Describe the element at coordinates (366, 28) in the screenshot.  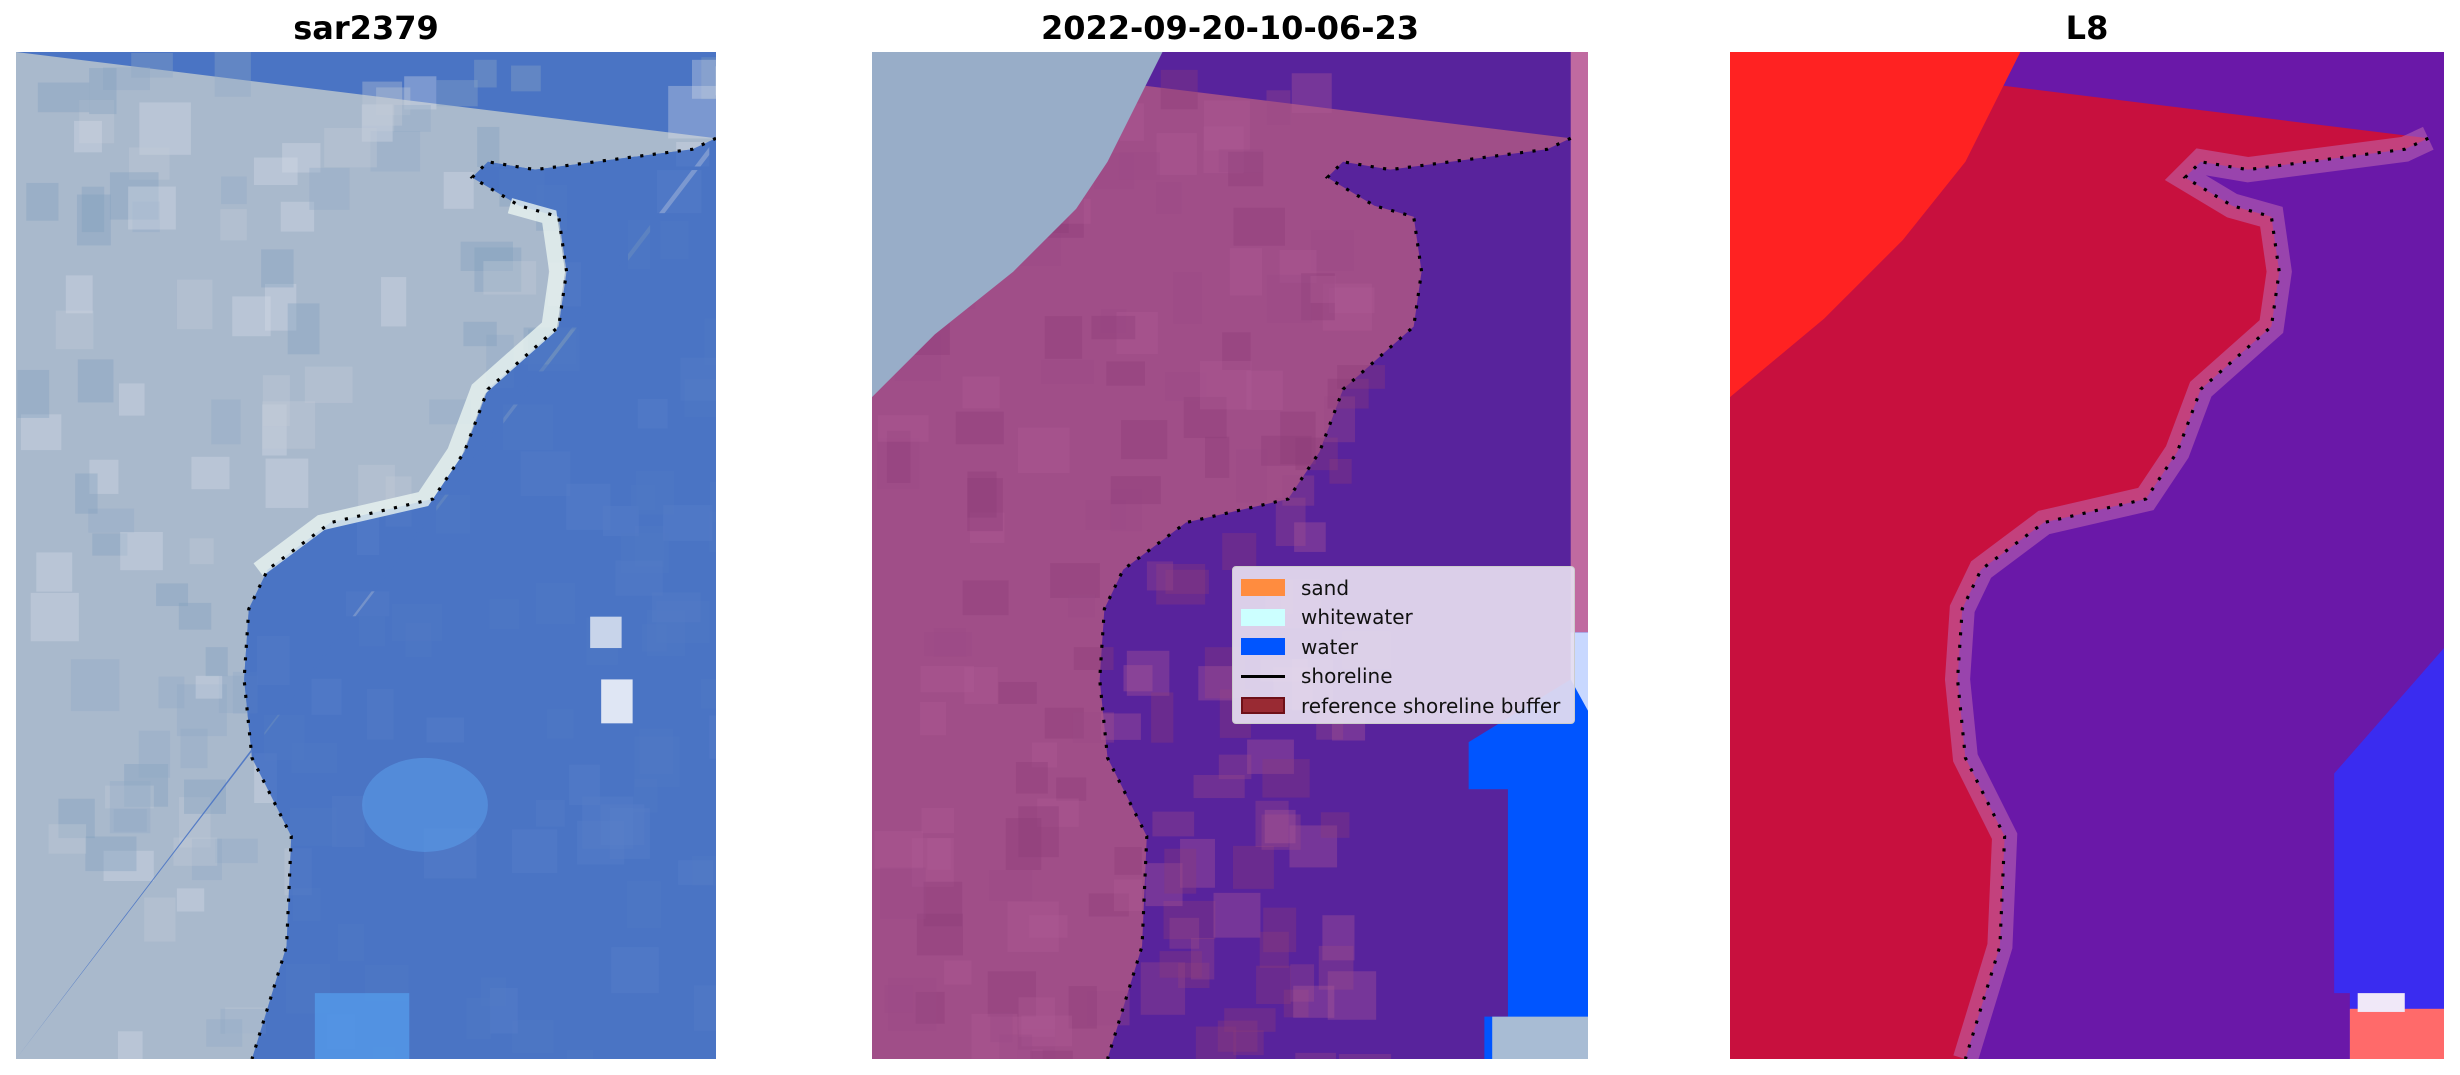
I see `panel-title-1: sar2379` at that location.